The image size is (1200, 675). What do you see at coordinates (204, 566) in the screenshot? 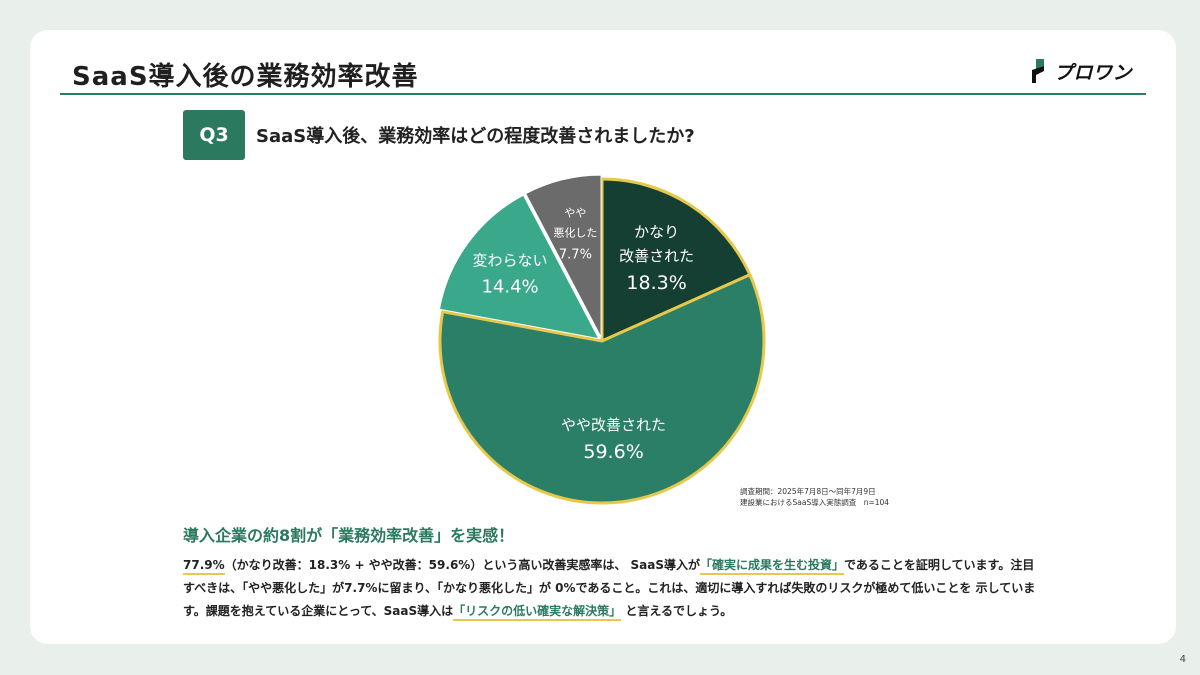
I see `highlight-rate: 77.9%` at bounding box center [204, 566].